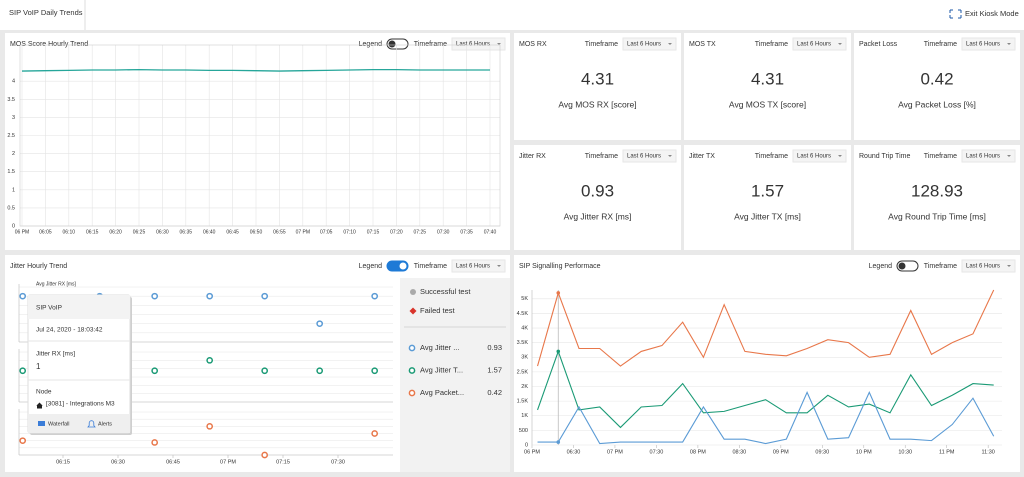  What do you see at coordinates (279, 232) in the screenshot?
I see `x-tick-label: 06:55` at bounding box center [279, 232].